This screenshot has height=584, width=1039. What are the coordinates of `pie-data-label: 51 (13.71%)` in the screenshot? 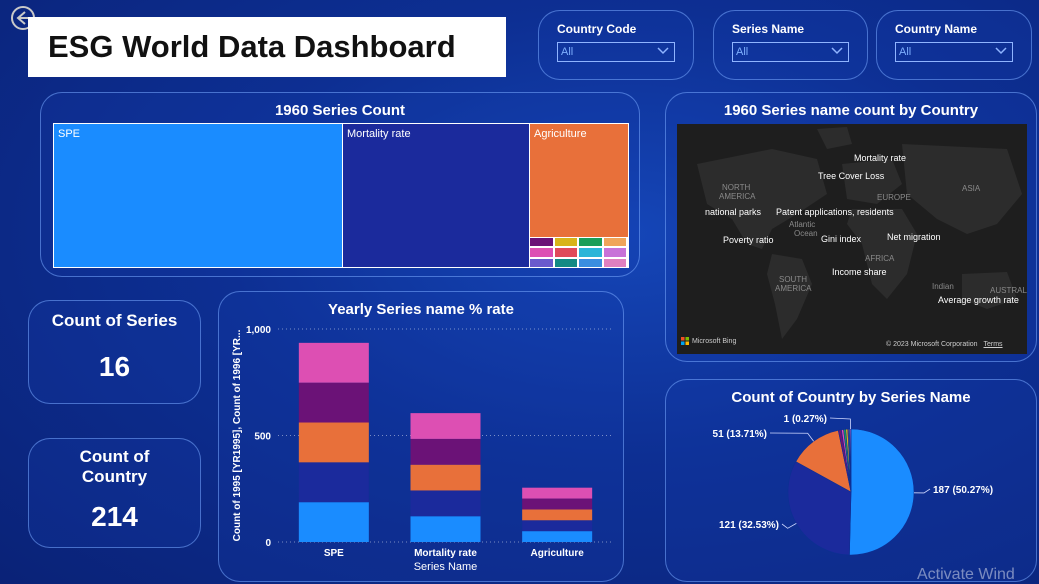 It's located at (740, 434).